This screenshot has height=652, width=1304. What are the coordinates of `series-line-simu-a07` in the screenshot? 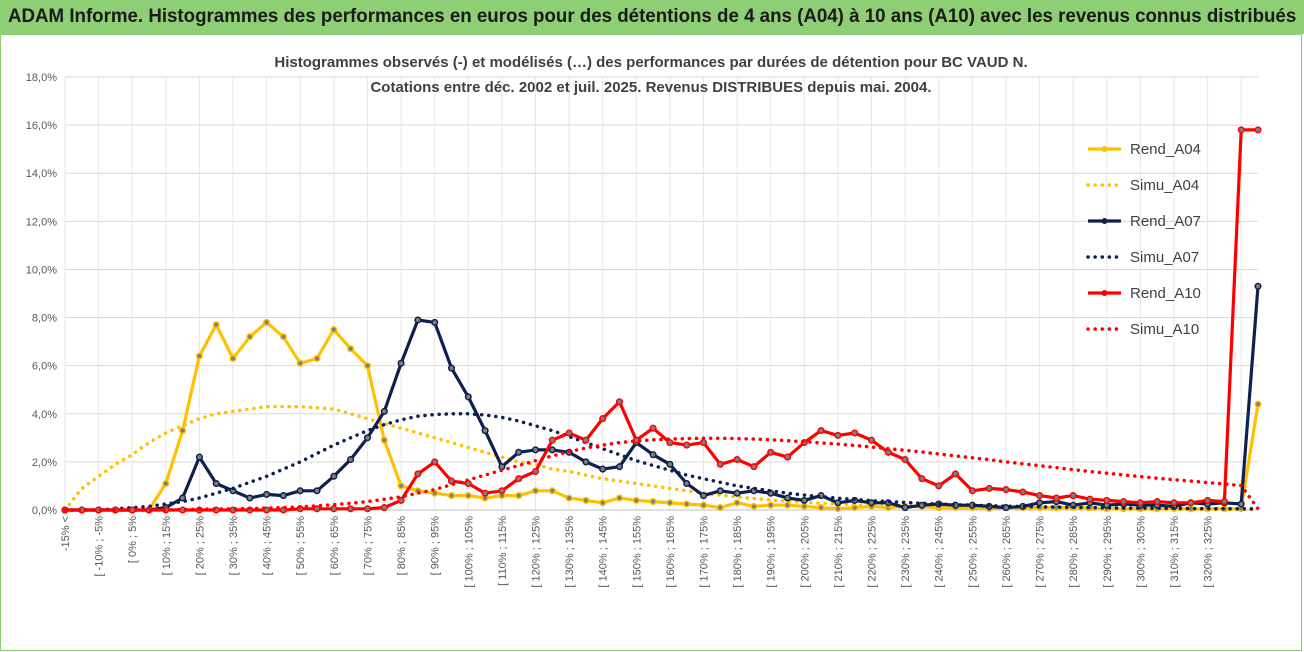 It's located at (661, 462).